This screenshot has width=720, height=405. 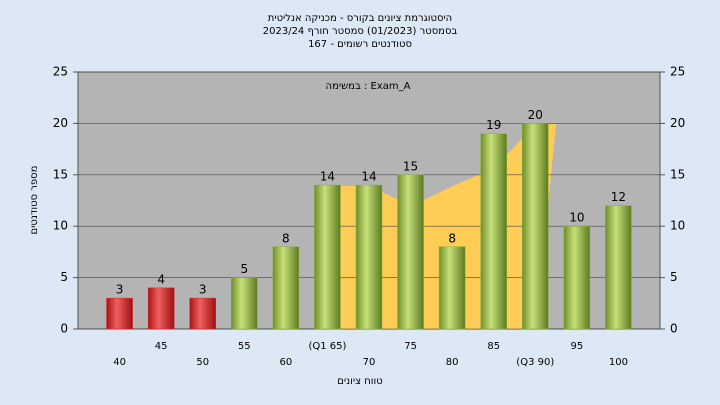 What do you see at coordinates (576, 218) in the screenshot?
I see `value-label: 10` at bounding box center [576, 218].